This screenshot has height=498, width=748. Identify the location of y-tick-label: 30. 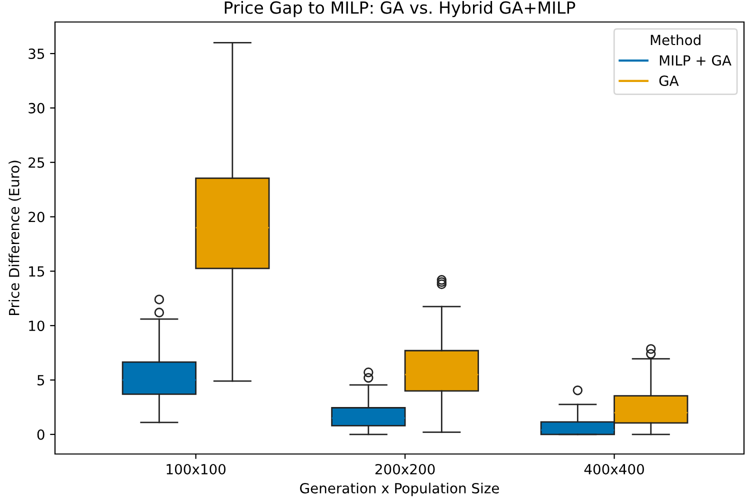
(36, 108).